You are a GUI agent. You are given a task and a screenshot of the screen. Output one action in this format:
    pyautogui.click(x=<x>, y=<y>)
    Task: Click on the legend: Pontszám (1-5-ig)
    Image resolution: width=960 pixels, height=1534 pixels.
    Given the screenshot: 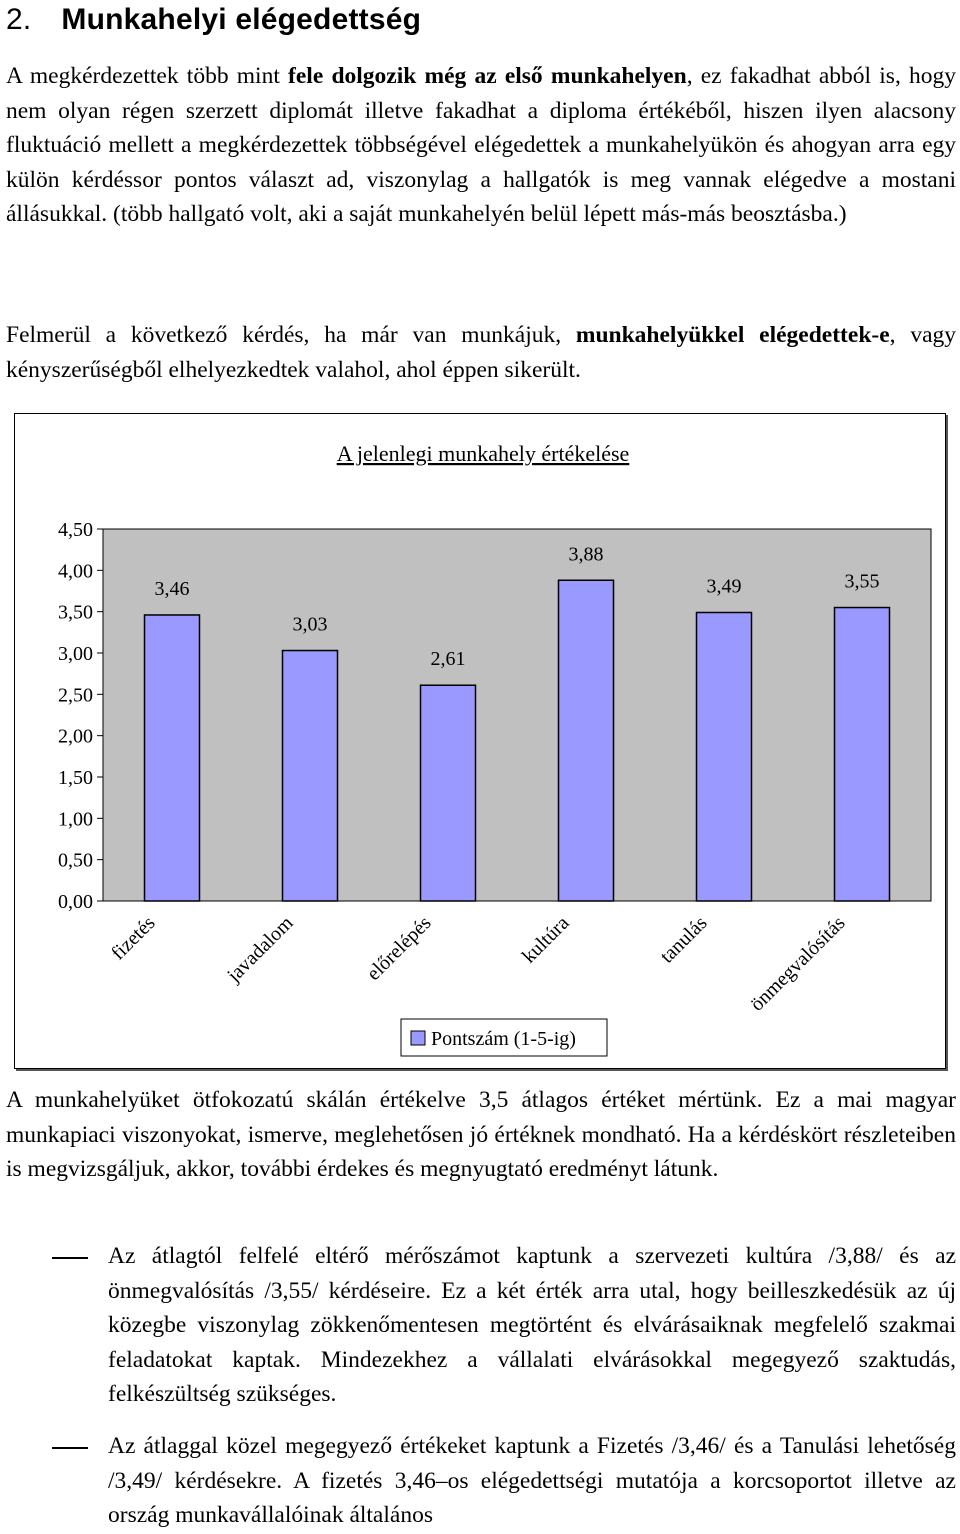 What is the action you would take?
    pyautogui.click(x=504, y=1037)
    